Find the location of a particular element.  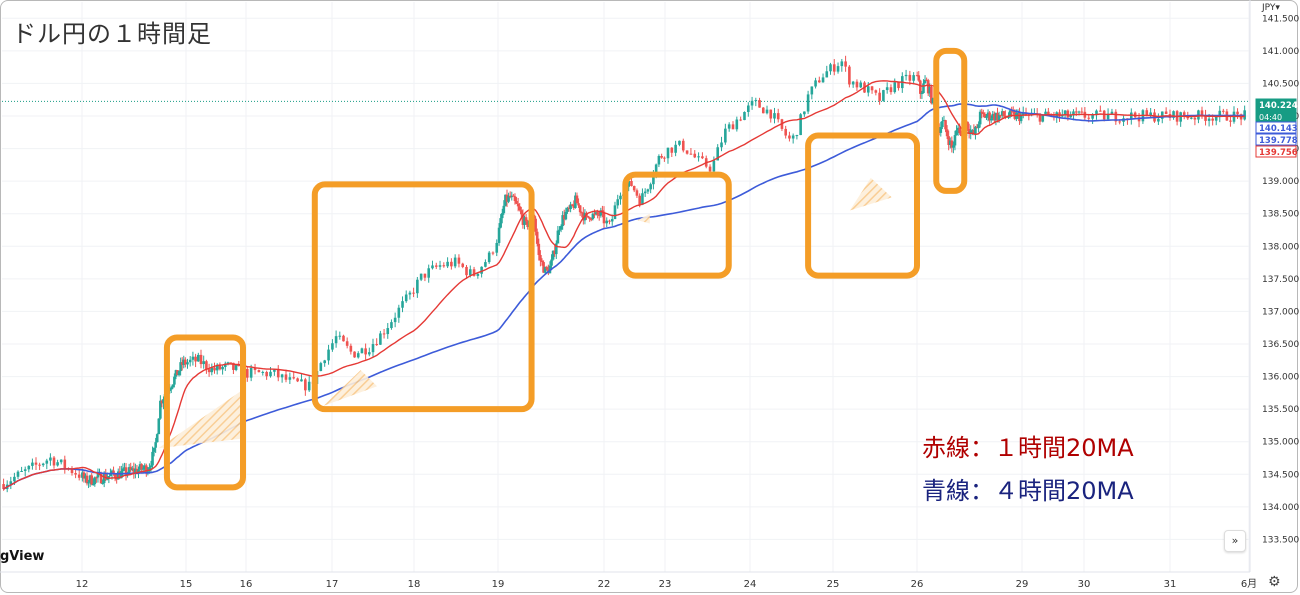

ma1h-price-badge: 139.778 is located at coordinates (1276, 139).